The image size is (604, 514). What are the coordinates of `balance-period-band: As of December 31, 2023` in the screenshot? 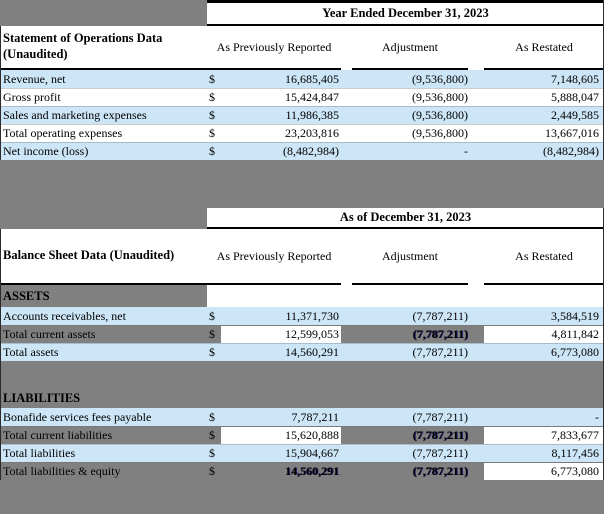 It's located at (302, 218).